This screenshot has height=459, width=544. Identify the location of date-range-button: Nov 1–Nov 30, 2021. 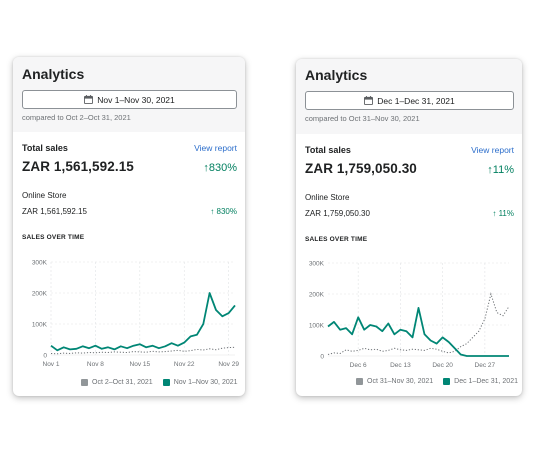
(129, 99).